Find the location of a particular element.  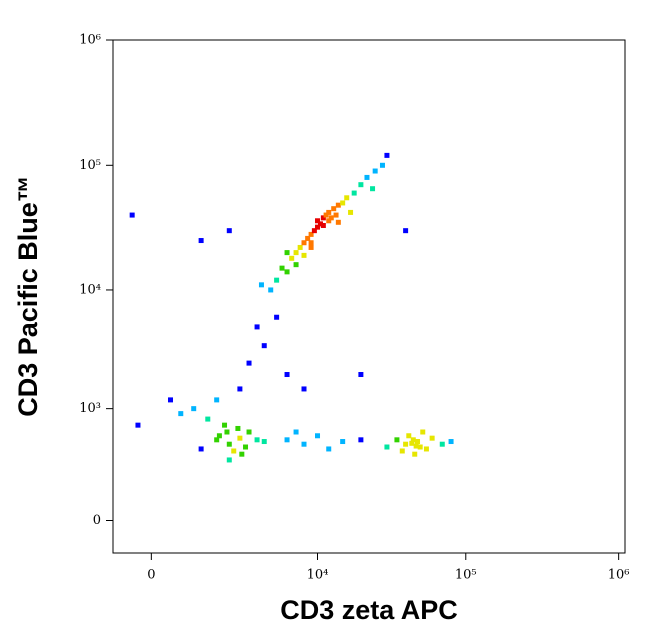

y-tick-label: 10⁶ is located at coordinates (90, 40).